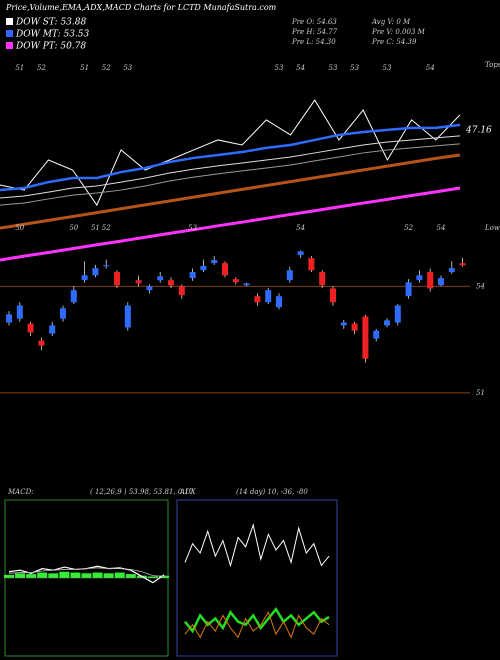 The height and width of the screenshot is (660, 500). Describe the element at coordinates (52, 35) in the screenshot. I see `legend-label: DOW MT: 53.53` at that location.